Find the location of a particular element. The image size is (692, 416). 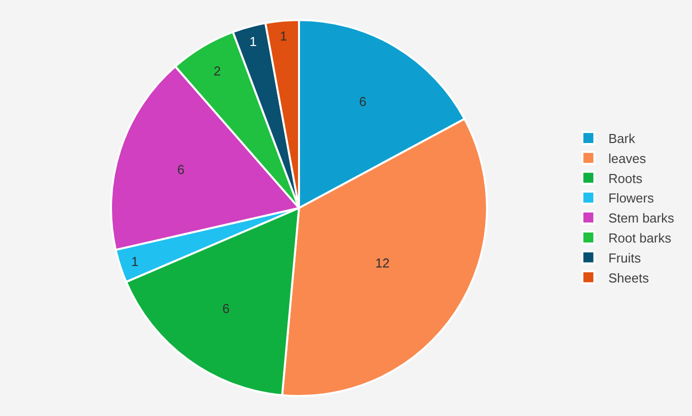

data-label: 2 is located at coordinates (217, 71).